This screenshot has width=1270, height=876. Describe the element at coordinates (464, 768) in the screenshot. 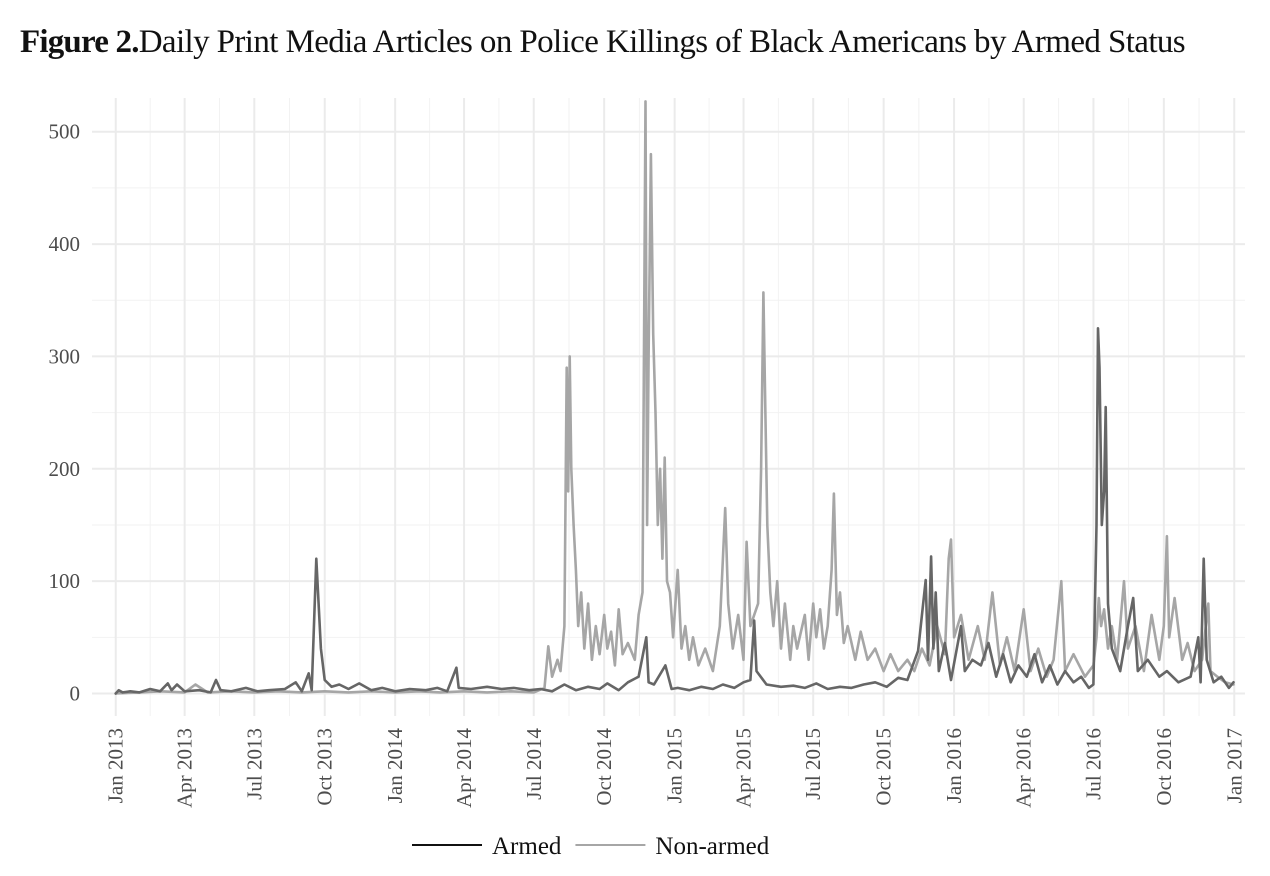

I see `x-tick-label: Apr 2014` at that location.